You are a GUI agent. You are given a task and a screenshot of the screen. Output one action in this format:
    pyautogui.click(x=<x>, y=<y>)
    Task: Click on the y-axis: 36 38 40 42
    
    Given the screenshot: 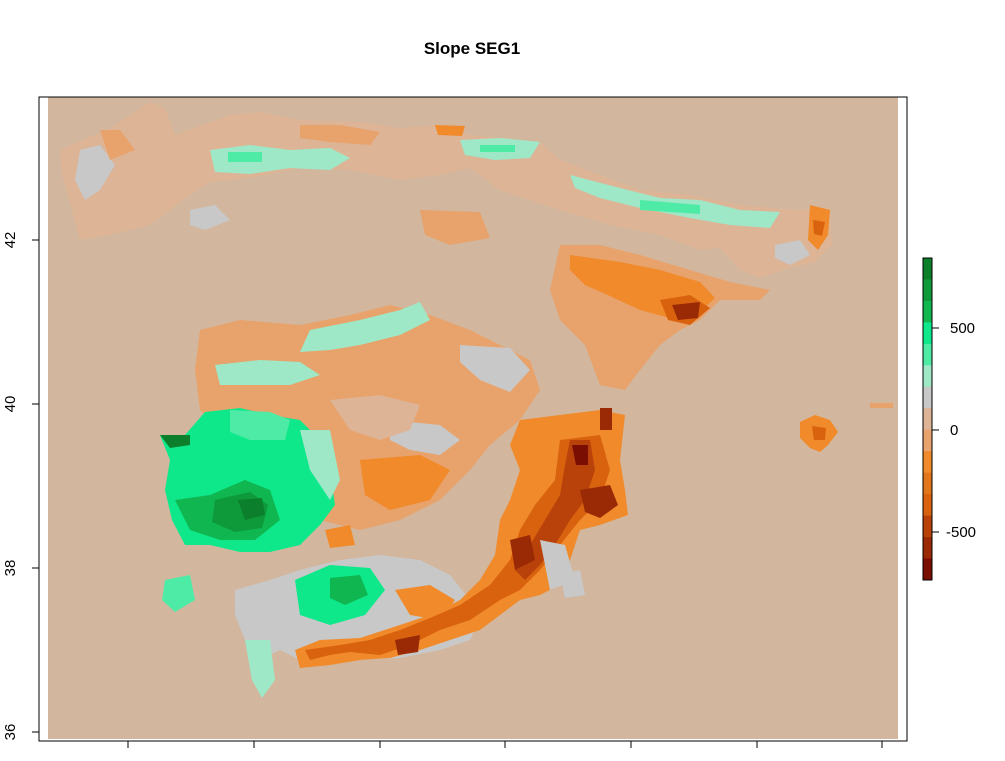 What is the action you would take?
    pyautogui.click(x=21, y=486)
    